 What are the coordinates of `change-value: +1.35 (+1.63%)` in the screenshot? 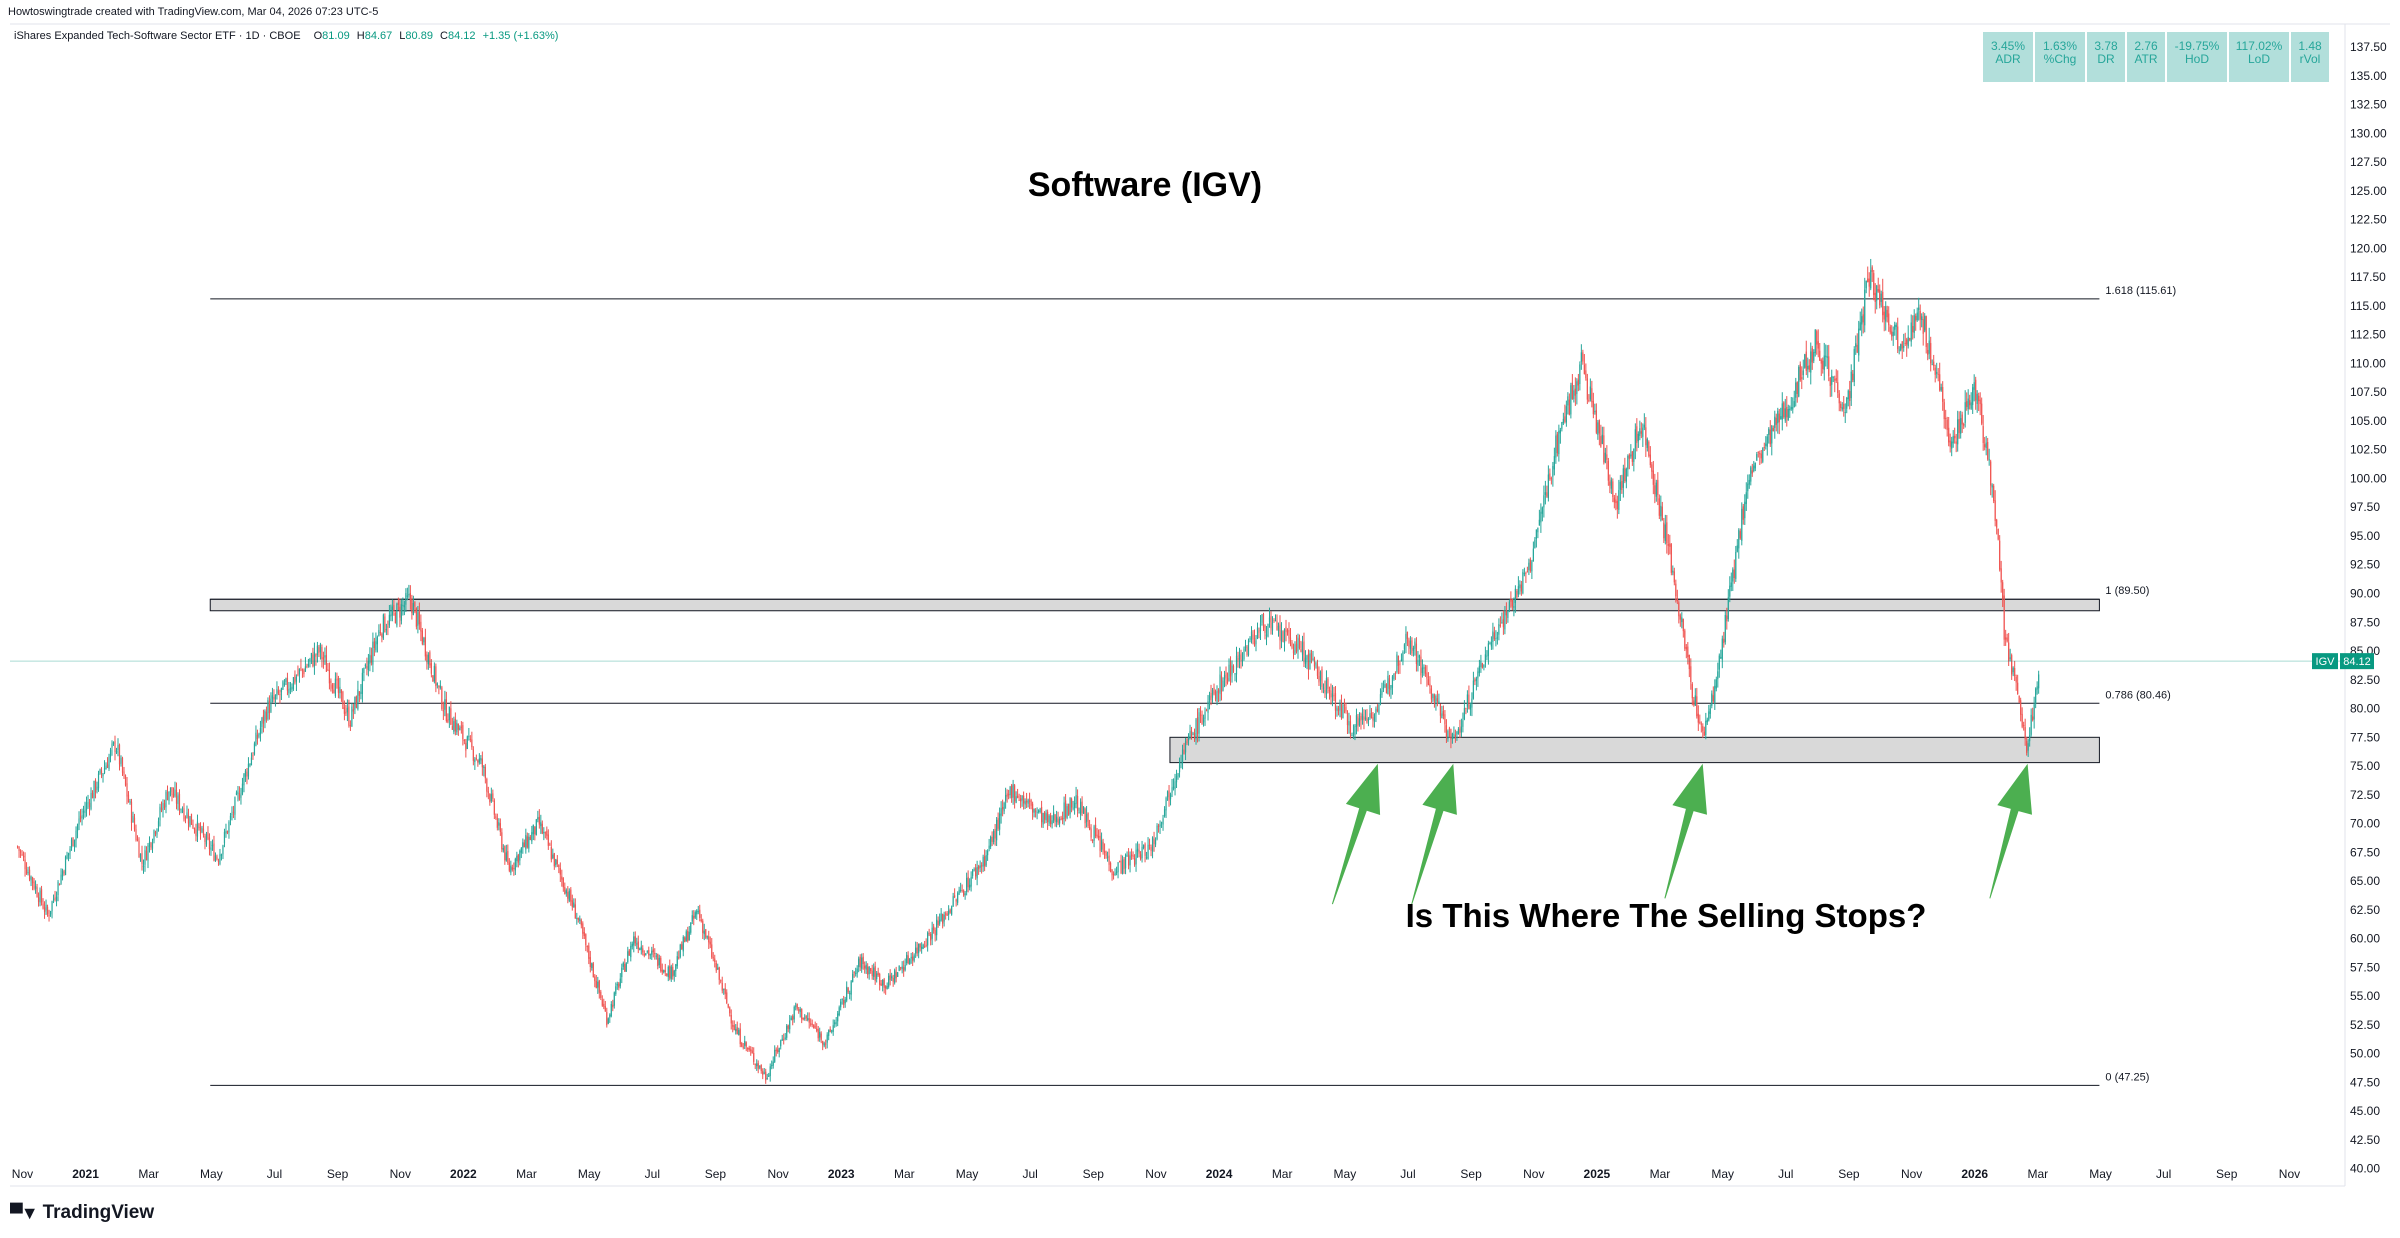 It's located at (520, 36).